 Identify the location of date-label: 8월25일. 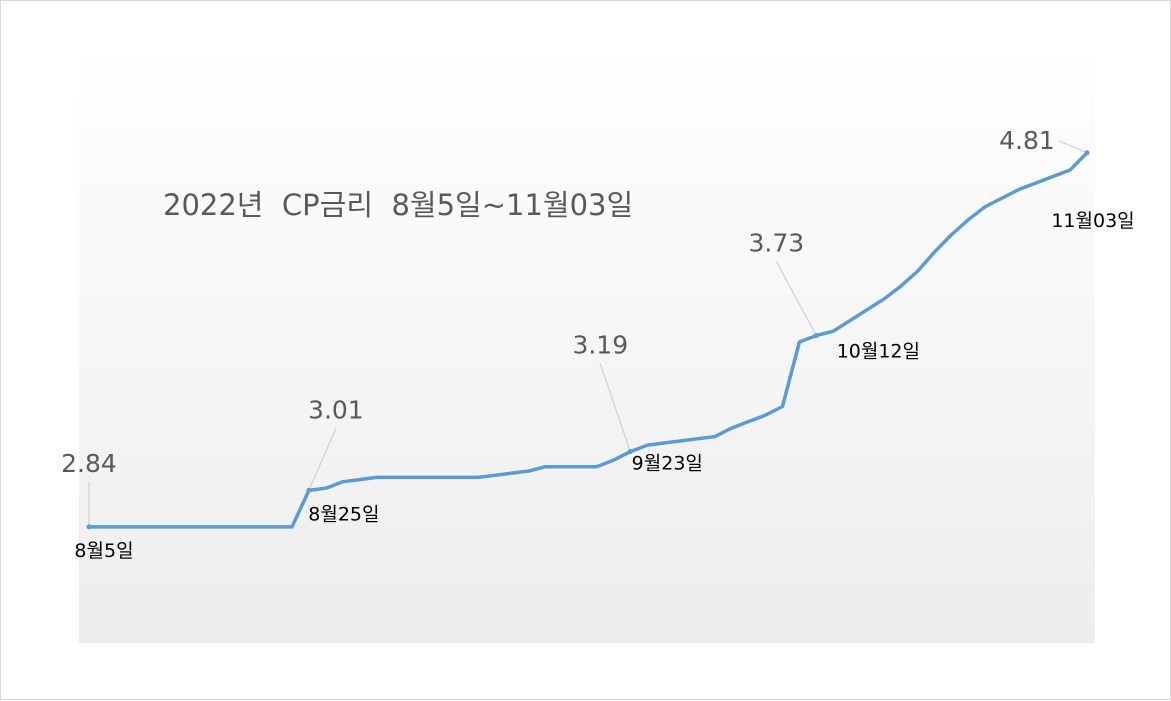
(343, 514).